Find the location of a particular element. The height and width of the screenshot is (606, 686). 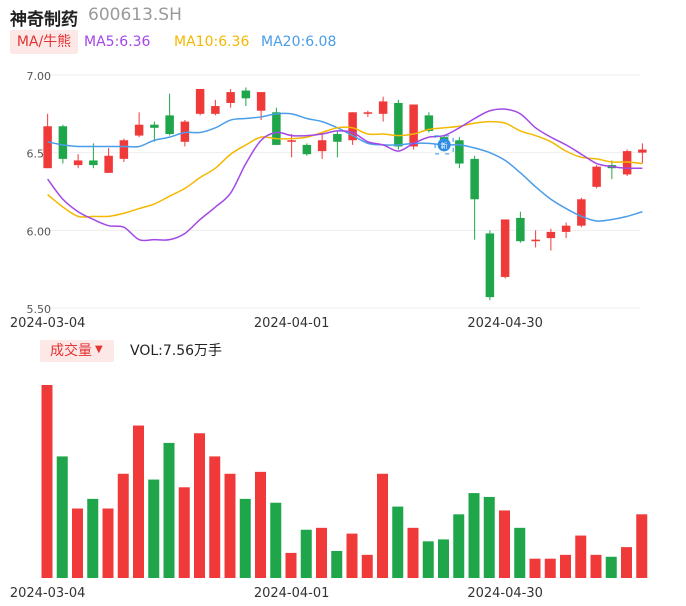

price-date-axis: 2024-03-04 2024-04-01 2024-04-30 is located at coordinates (276, 323).